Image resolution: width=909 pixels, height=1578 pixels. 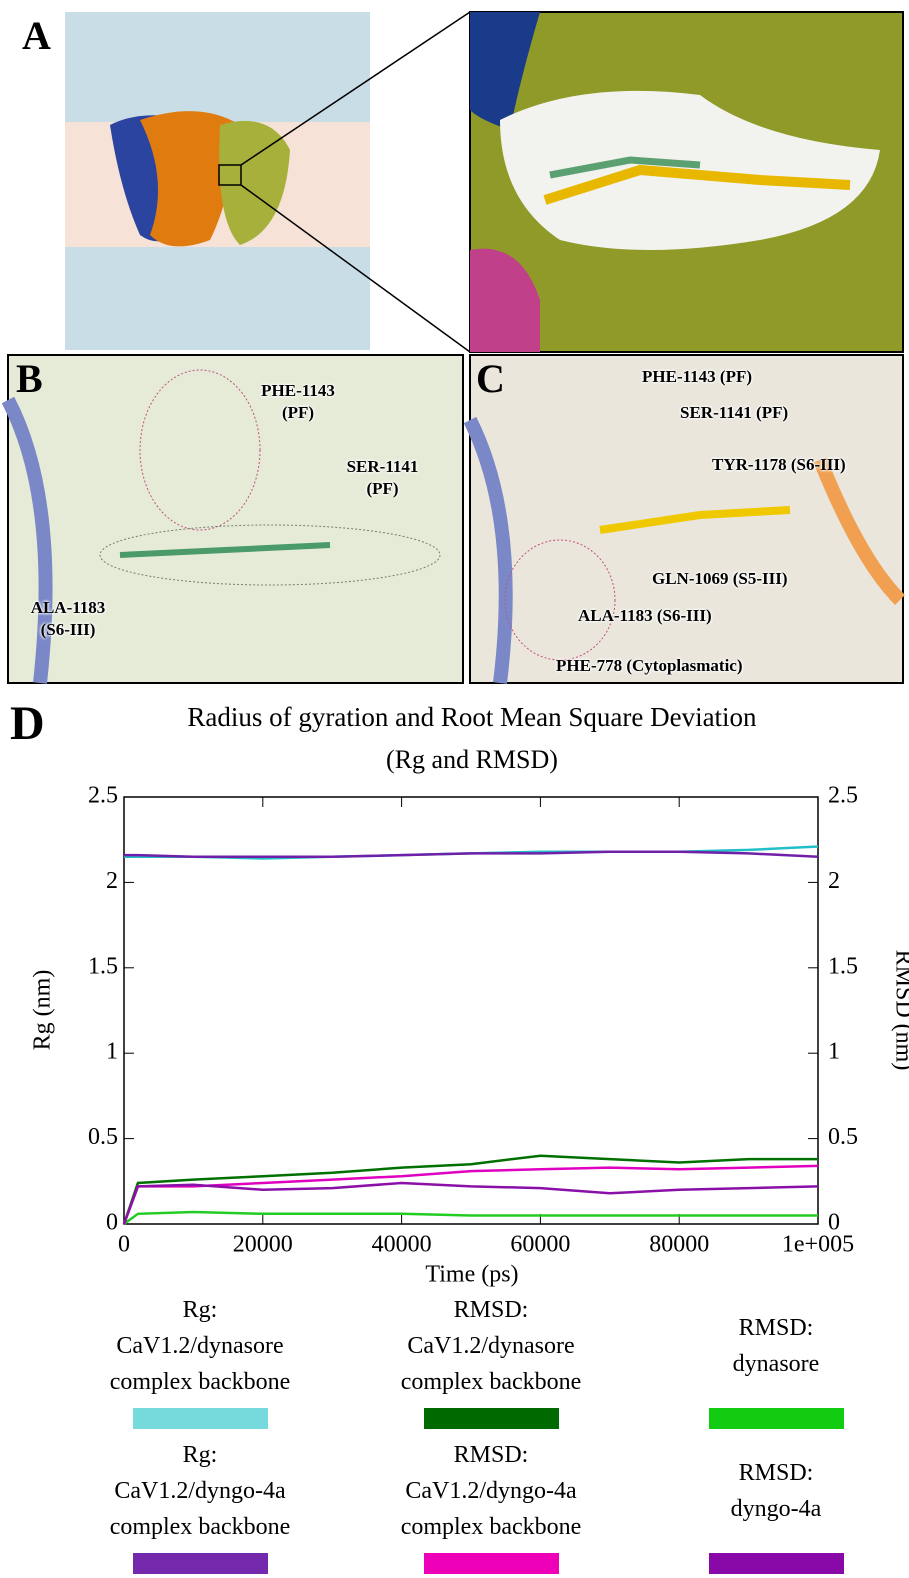 I want to click on residue-label: PHE-778 (Cytoplasmatic), so click(x=649, y=665).